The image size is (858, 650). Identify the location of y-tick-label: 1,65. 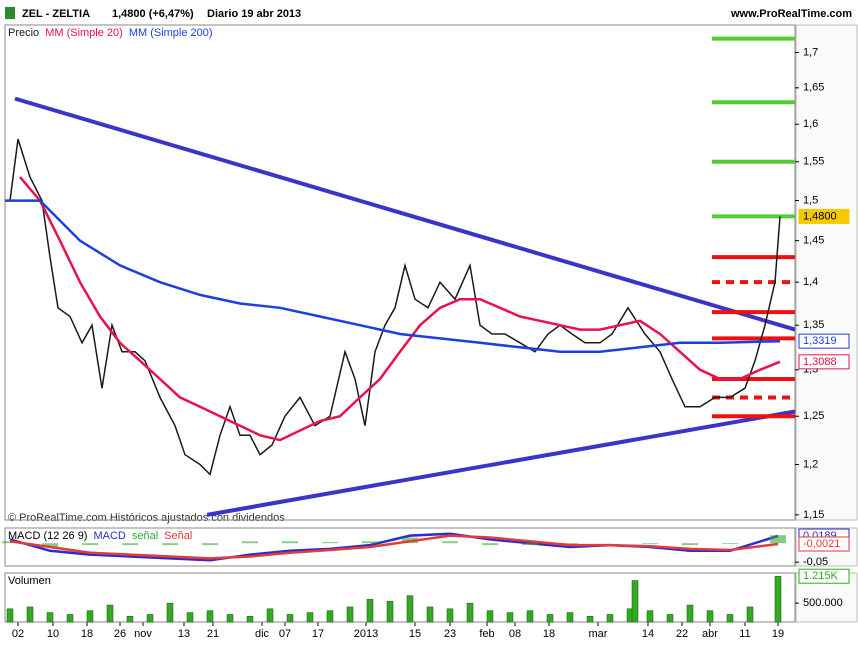
(813, 88).